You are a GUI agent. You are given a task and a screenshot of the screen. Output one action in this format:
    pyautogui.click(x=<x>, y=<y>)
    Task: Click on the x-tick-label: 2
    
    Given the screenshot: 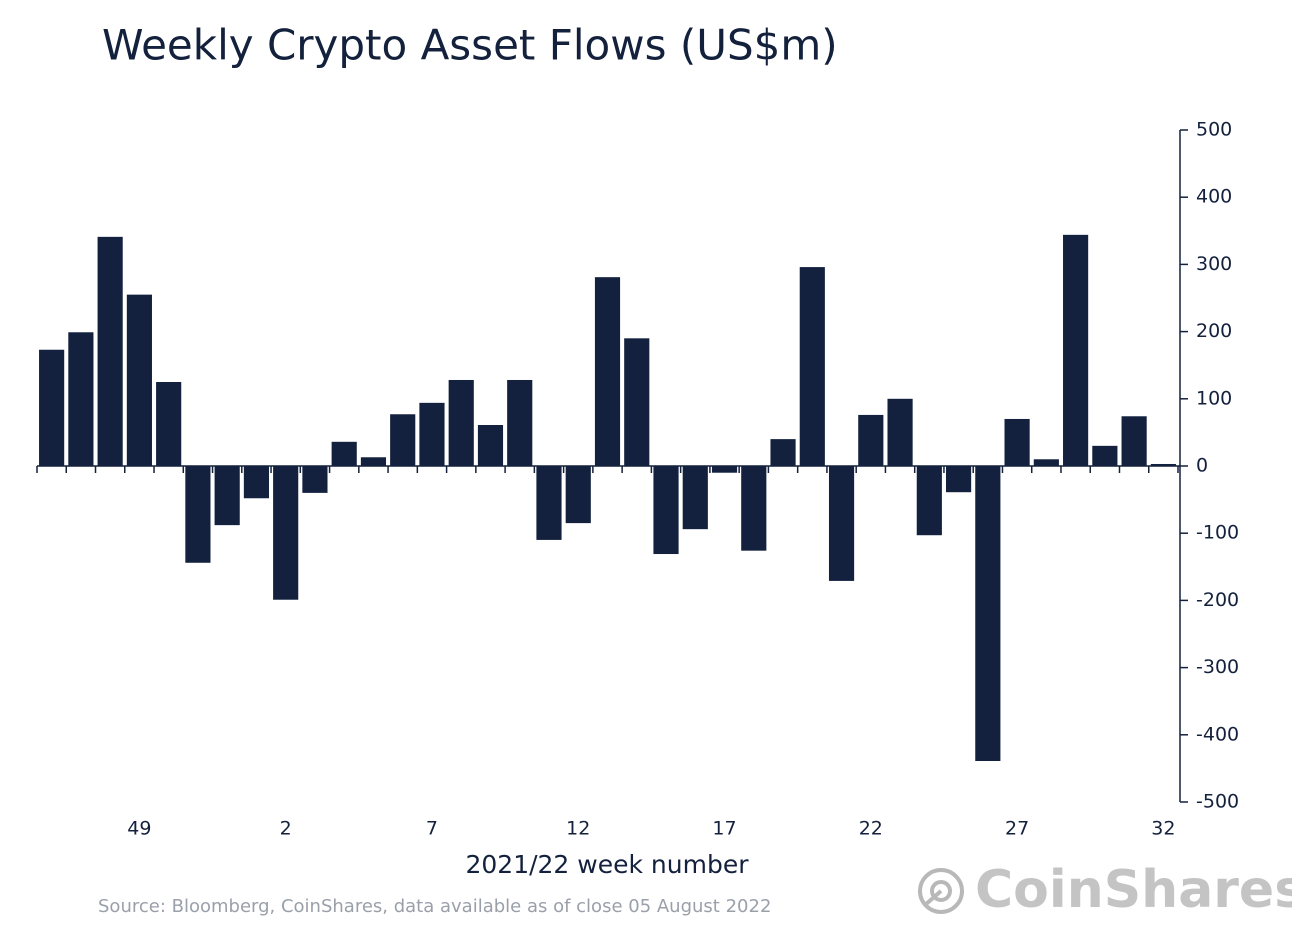 What is the action you would take?
    pyautogui.click(x=286, y=829)
    